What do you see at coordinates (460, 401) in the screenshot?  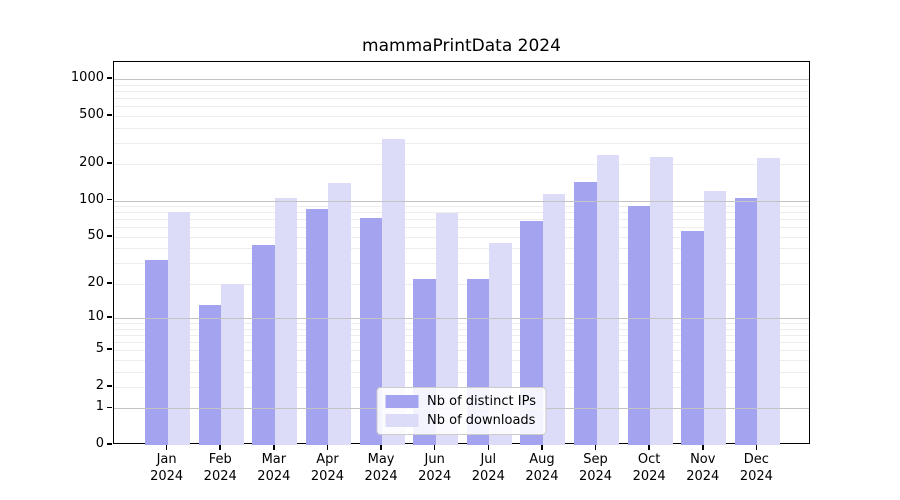 I see `legend-entry-distinct-ips: Nb of distinct IPs` at bounding box center [460, 401].